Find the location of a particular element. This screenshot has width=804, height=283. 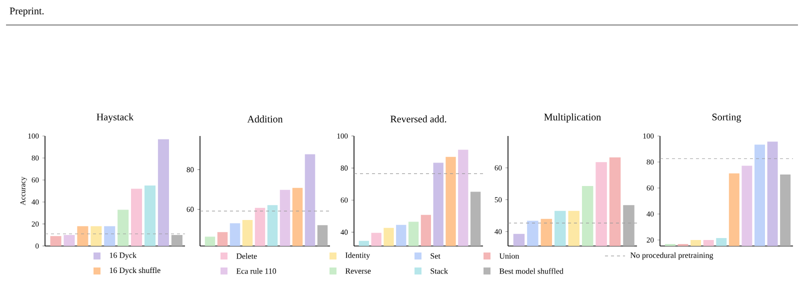

legend-label: Identity is located at coordinates (357, 256).